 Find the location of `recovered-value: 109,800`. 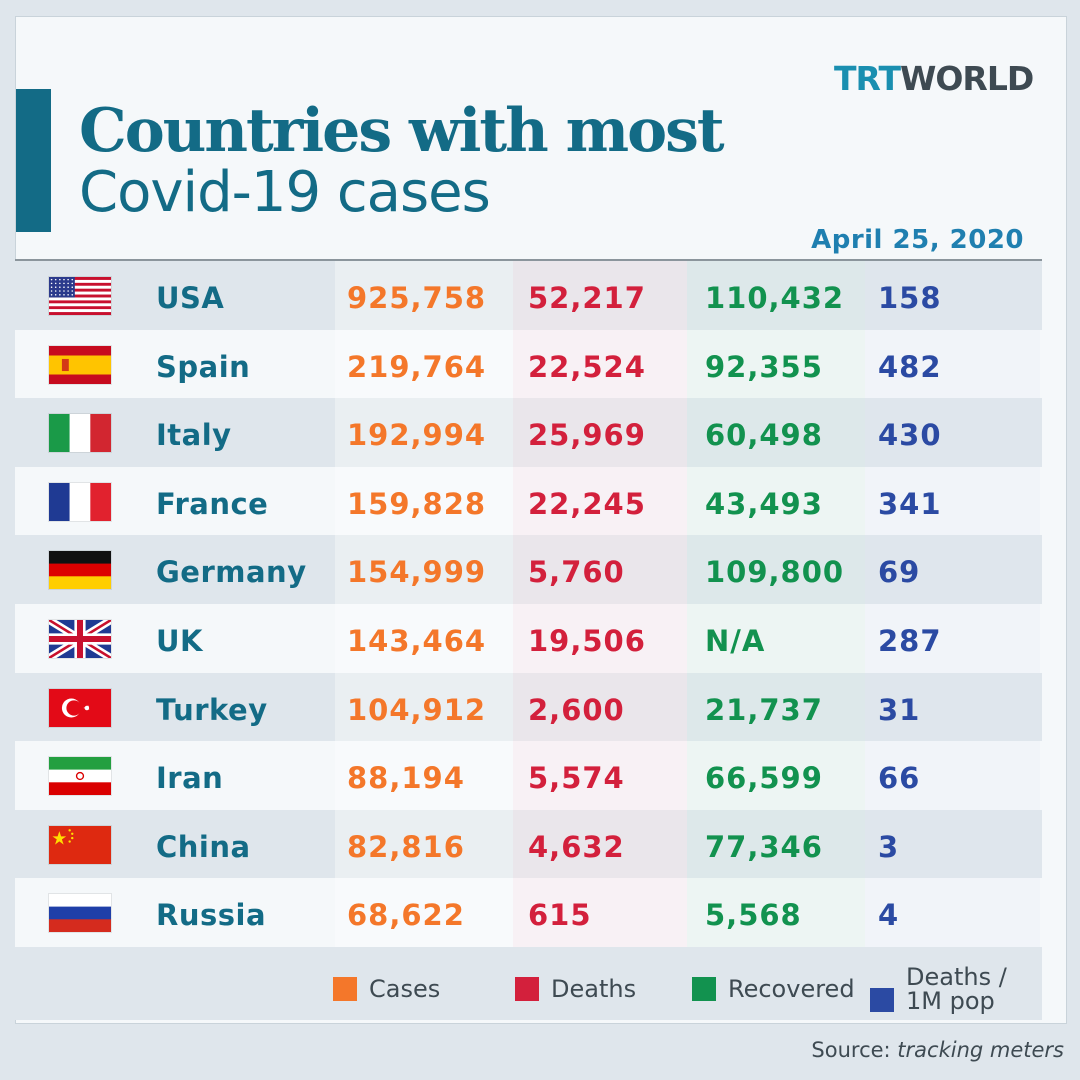

recovered-value: 109,800 is located at coordinates (775, 572).